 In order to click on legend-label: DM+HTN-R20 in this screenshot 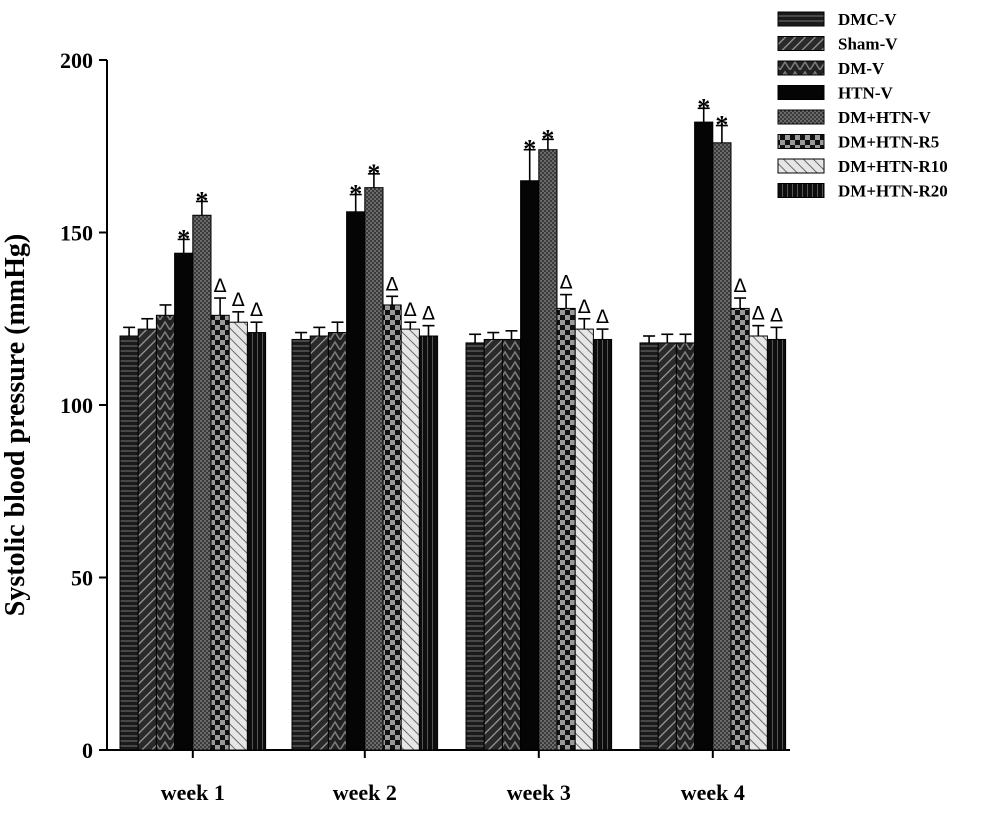, I will do `click(893, 191)`.